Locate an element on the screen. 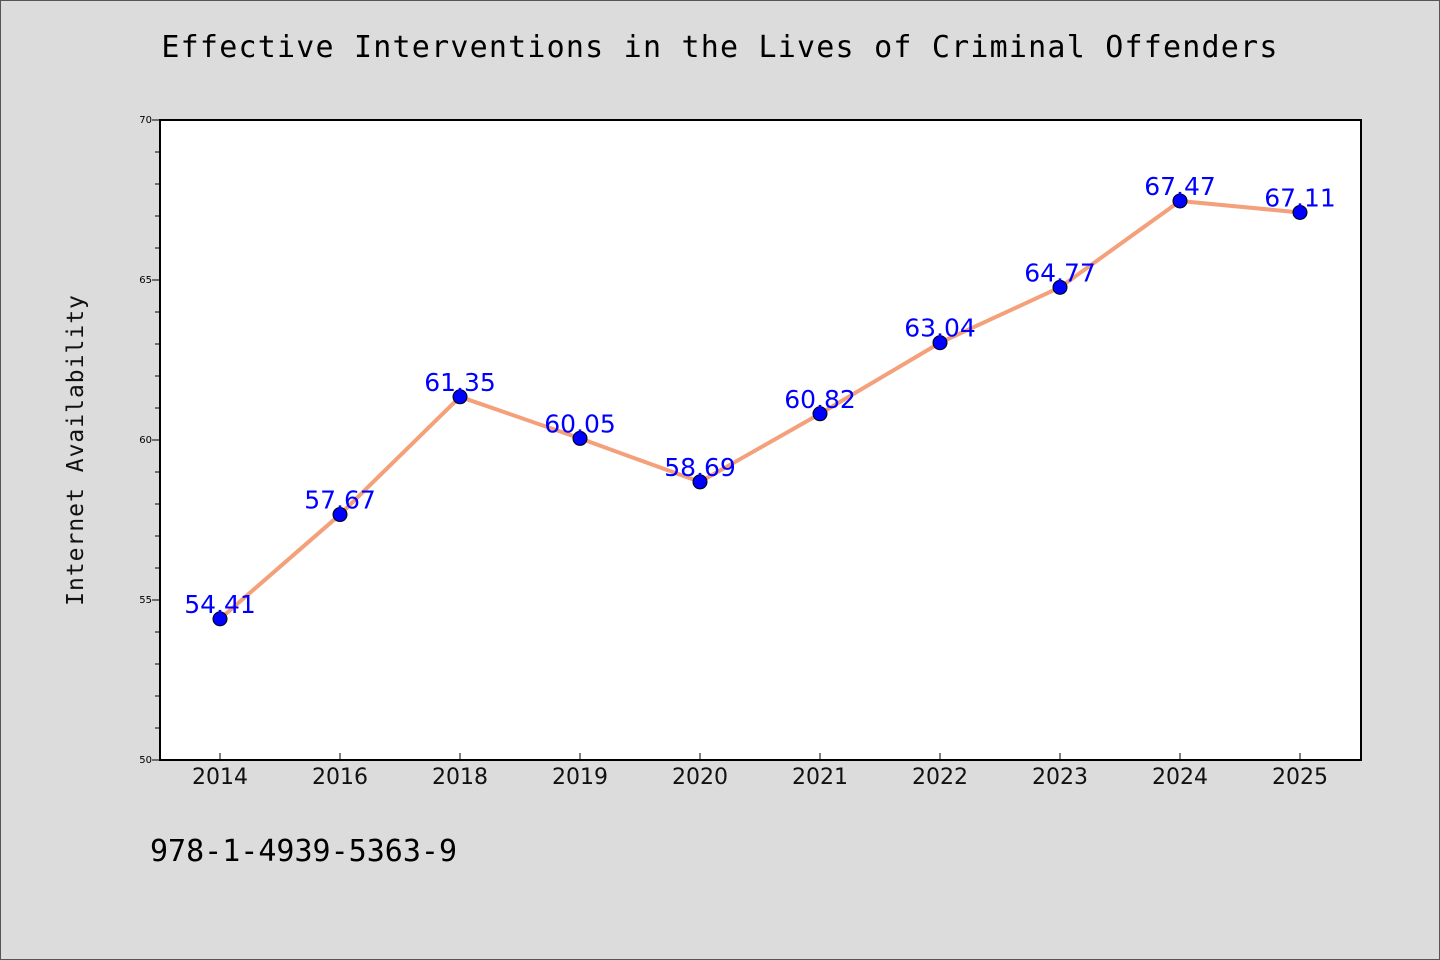 The image size is (1440, 960). data-label: 58.69 is located at coordinates (700, 467).